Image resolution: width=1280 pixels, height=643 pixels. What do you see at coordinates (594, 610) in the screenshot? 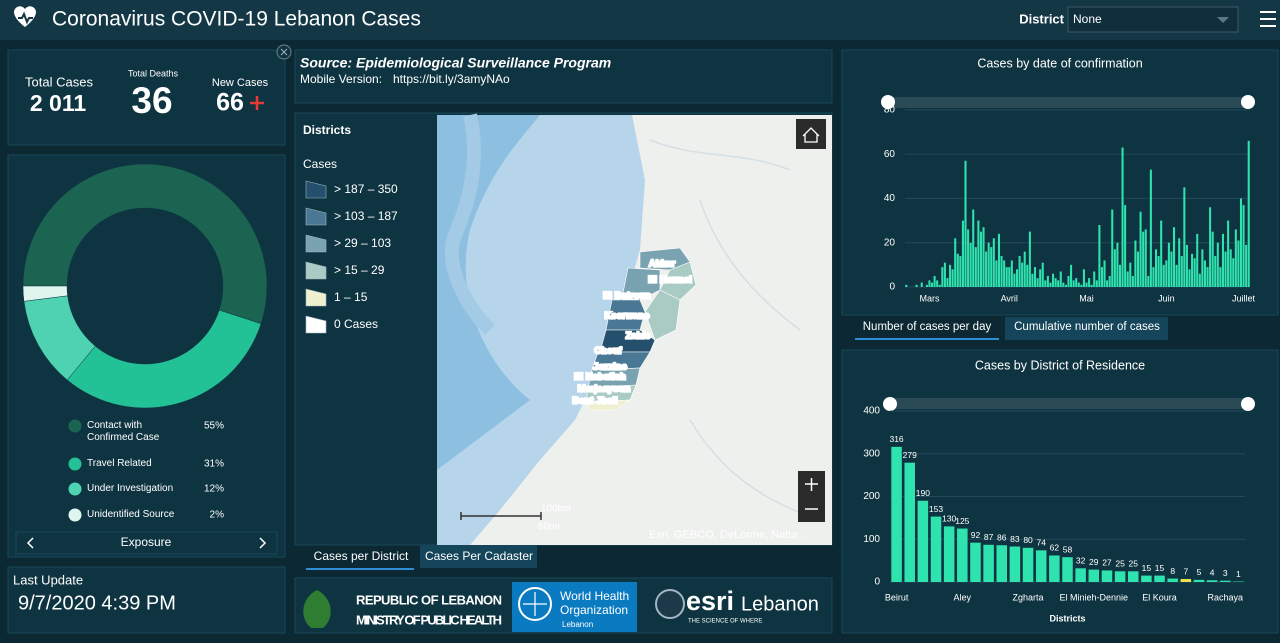
I see `who-line2: Organization` at bounding box center [594, 610].